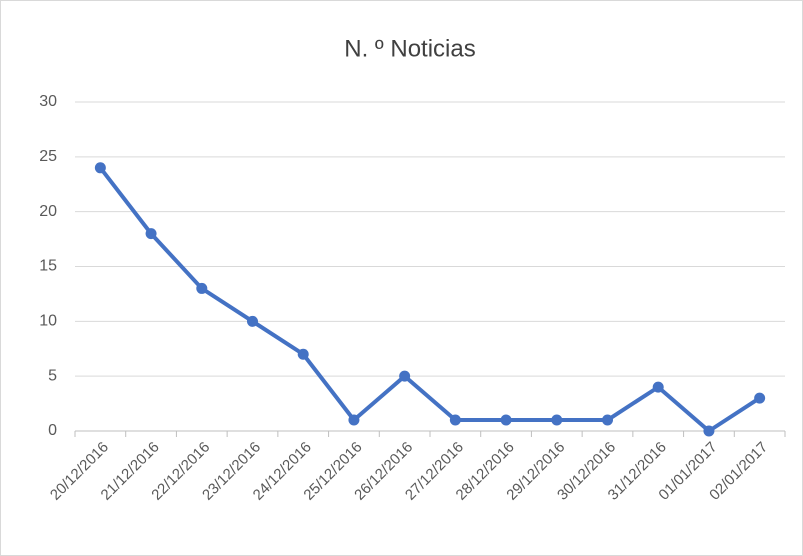  I want to click on y-tick-label: 0, so click(52, 430).